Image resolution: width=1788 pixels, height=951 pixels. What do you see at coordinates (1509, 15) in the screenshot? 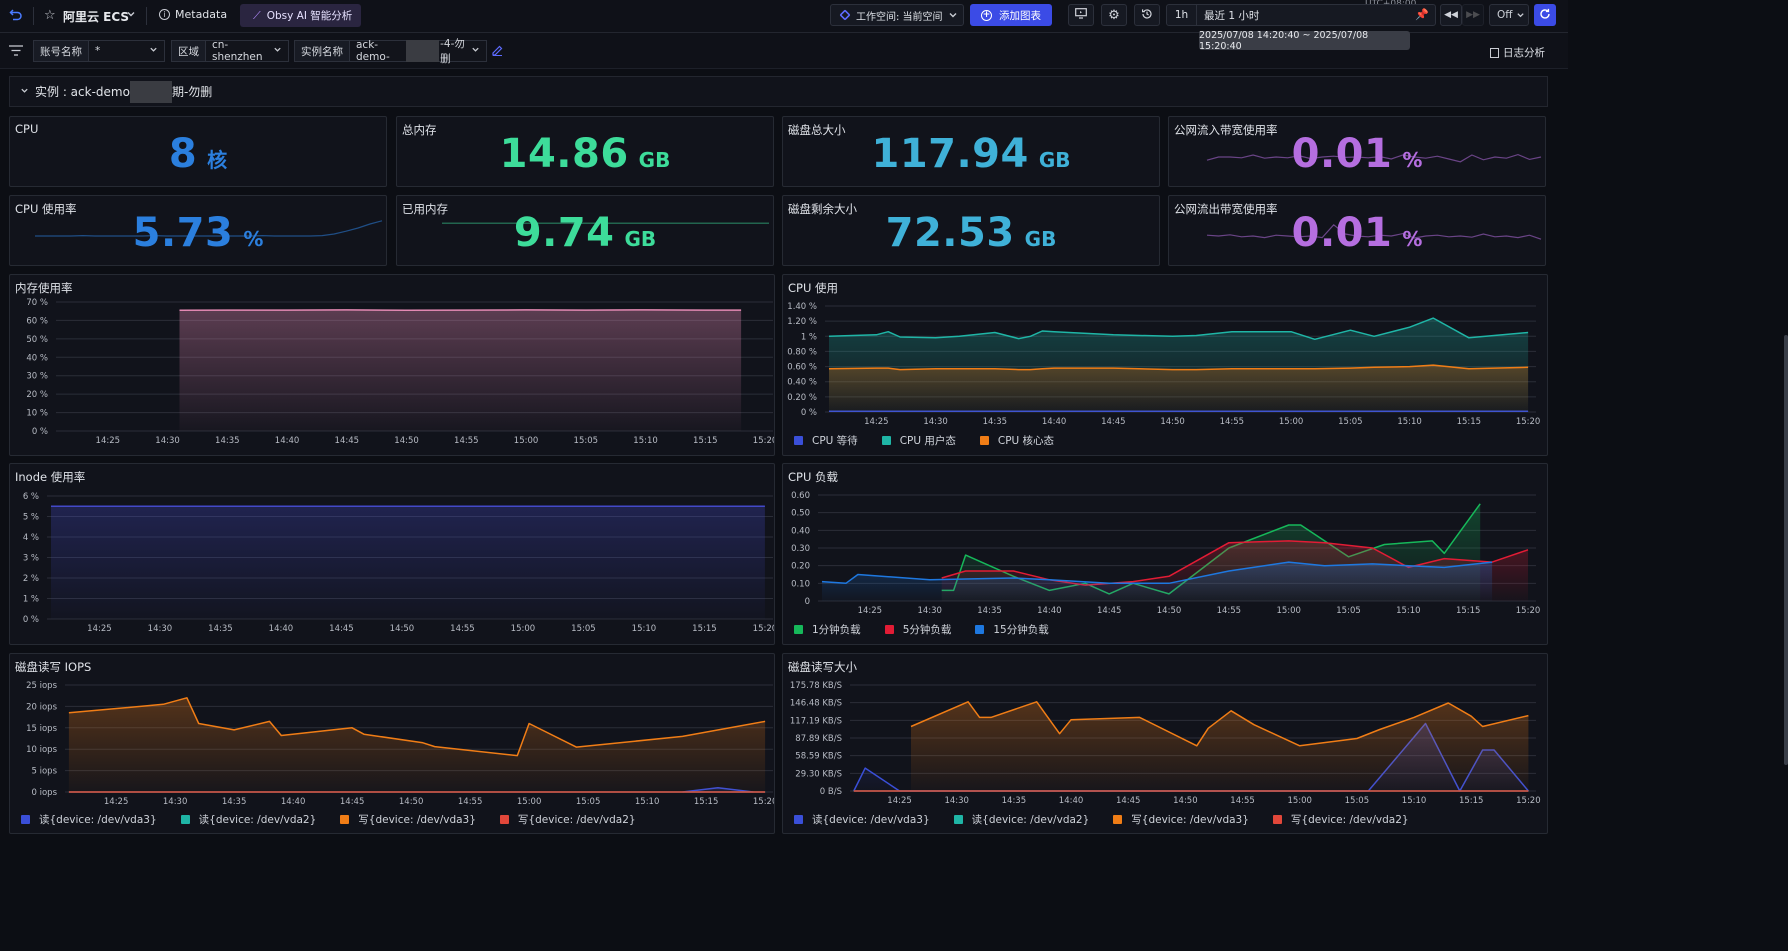
I see `auto-refresh-select: Off` at bounding box center [1509, 15].